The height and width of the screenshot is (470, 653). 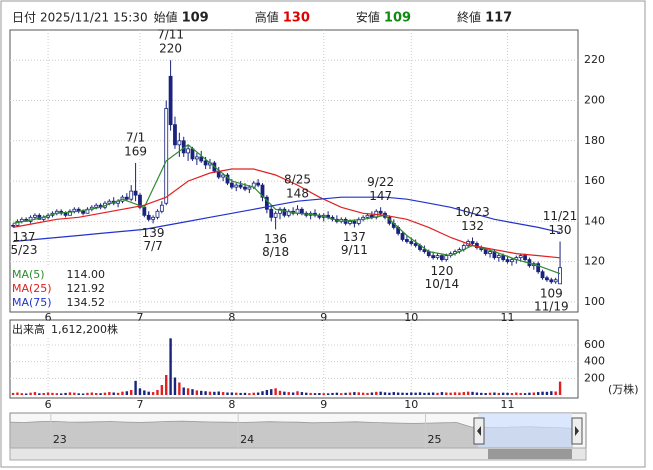 I want to click on annotation-date: 11/19, so click(x=551, y=306).